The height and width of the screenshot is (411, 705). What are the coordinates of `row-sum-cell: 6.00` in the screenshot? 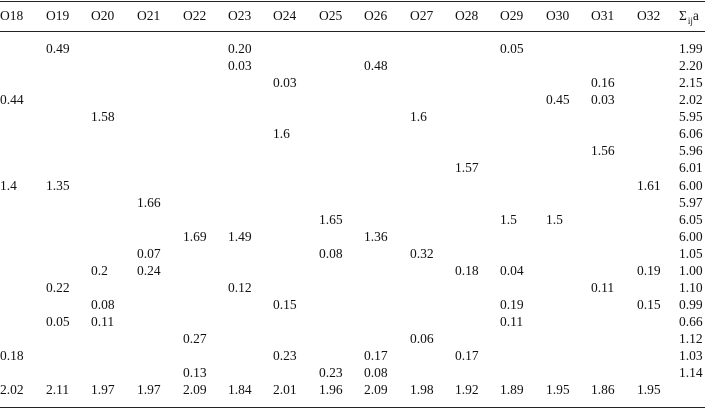 It's located at (691, 185).